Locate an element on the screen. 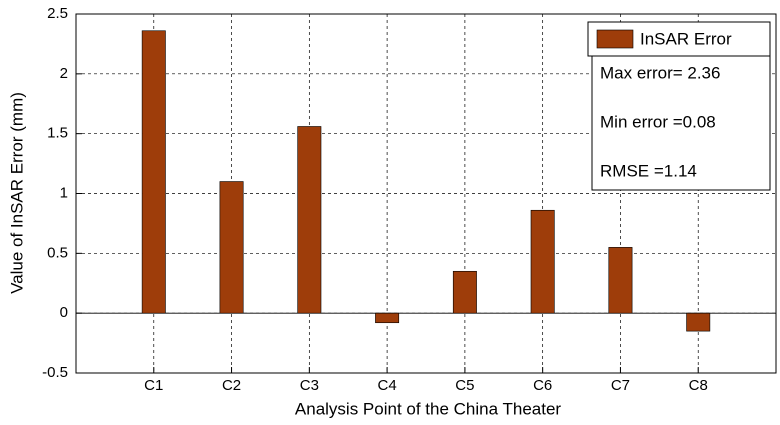 The width and height of the screenshot is (780, 425). y-tick-label: 2 is located at coordinates (64, 73).